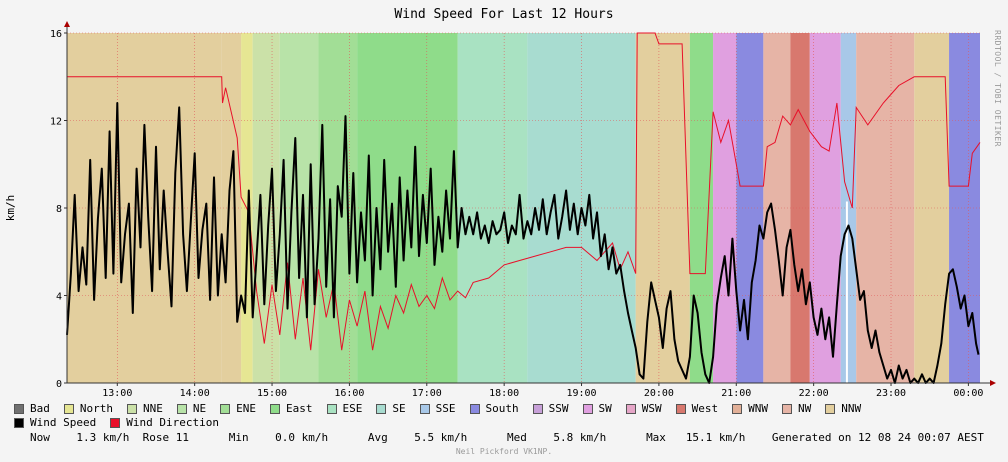 Image resolution: width=1008 pixels, height=462 pixels. I want to click on y-tick-label-2: 8, so click(59, 209).